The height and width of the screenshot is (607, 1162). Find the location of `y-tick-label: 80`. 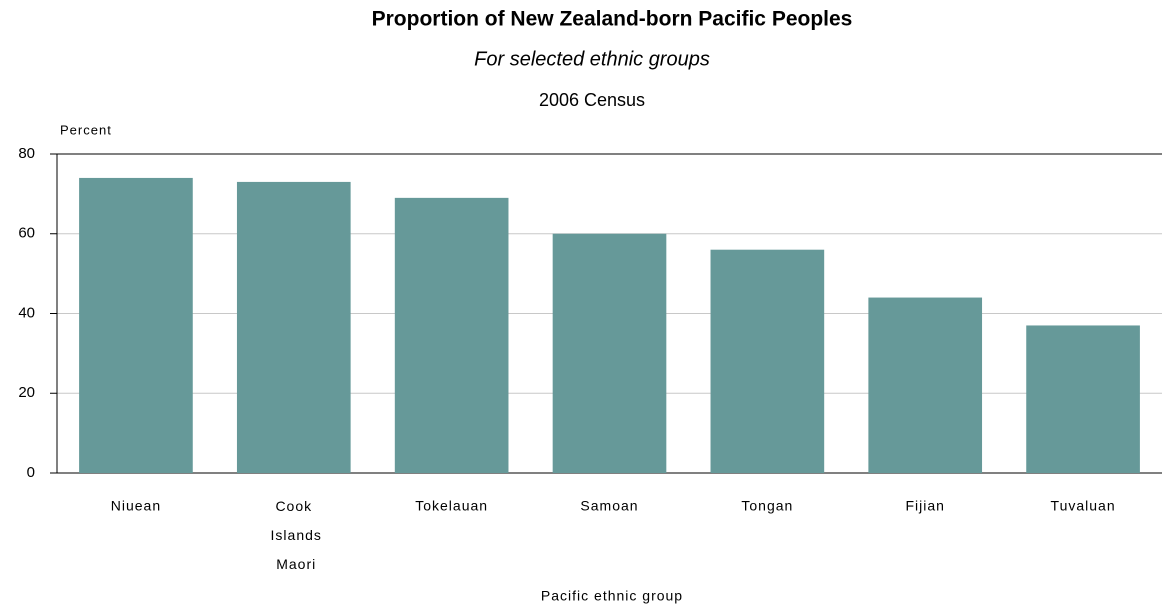

y-tick-label: 80 is located at coordinates (26, 153).